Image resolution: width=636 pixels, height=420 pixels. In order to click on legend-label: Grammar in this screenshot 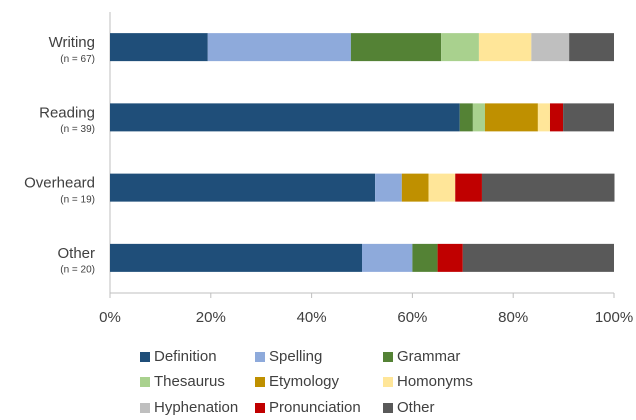, I will do `click(428, 356)`.